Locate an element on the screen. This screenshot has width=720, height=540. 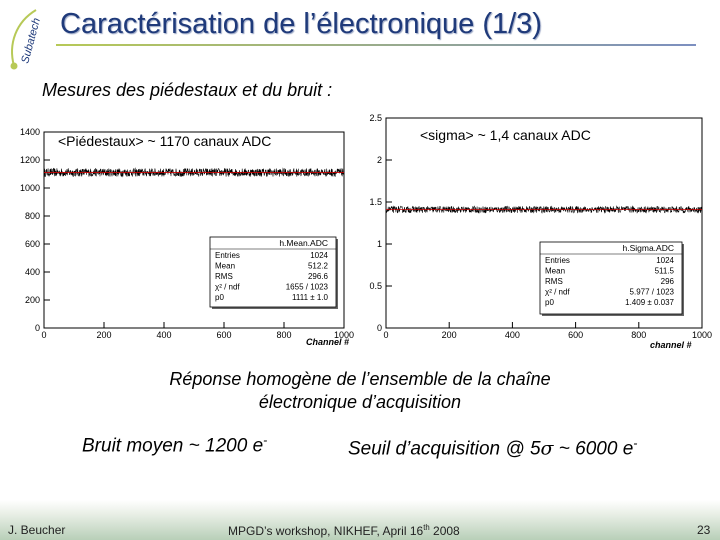
x-axis-label: channel # is located at coordinates (671, 345).